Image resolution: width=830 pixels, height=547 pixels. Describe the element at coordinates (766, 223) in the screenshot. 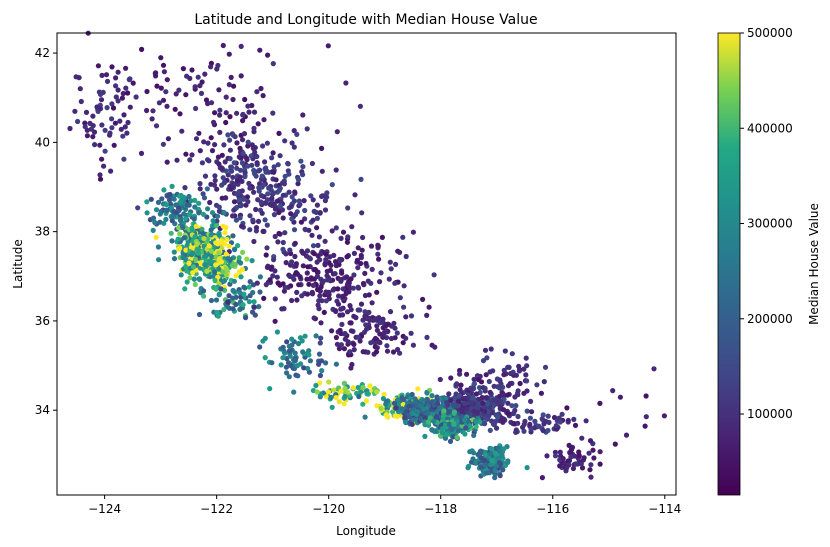

I see `colorbar-ticks: 100000 200000 300000 400000 500000` at that location.